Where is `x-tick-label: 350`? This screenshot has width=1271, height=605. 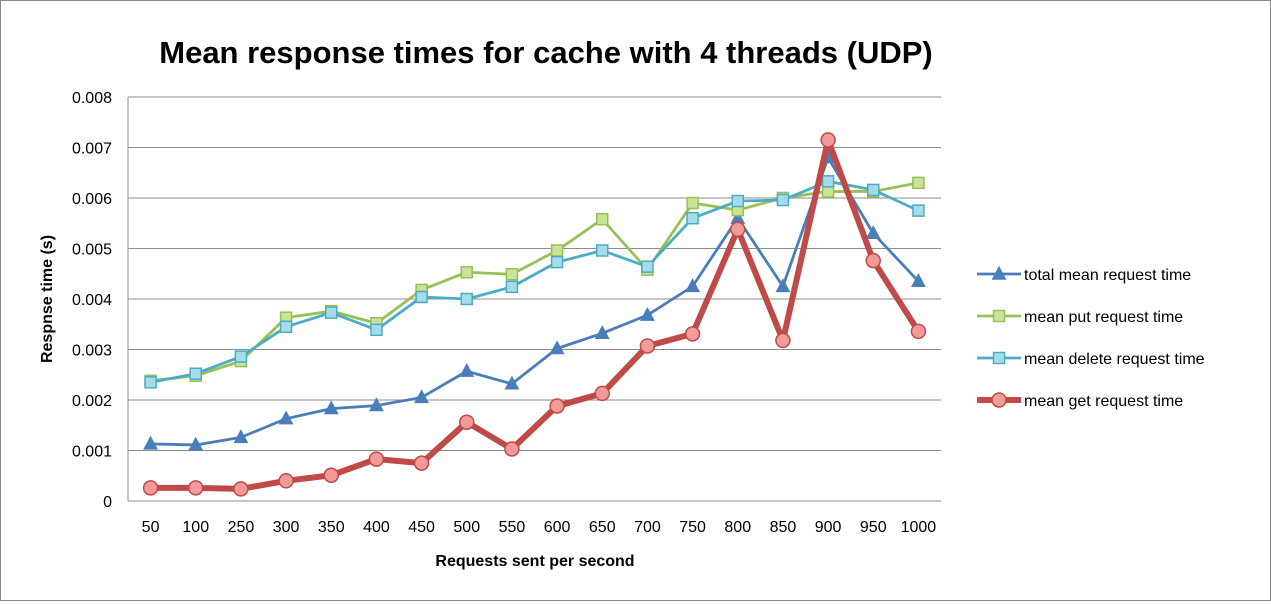
x-tick-label: 350 is located at coordinates (331, 527).